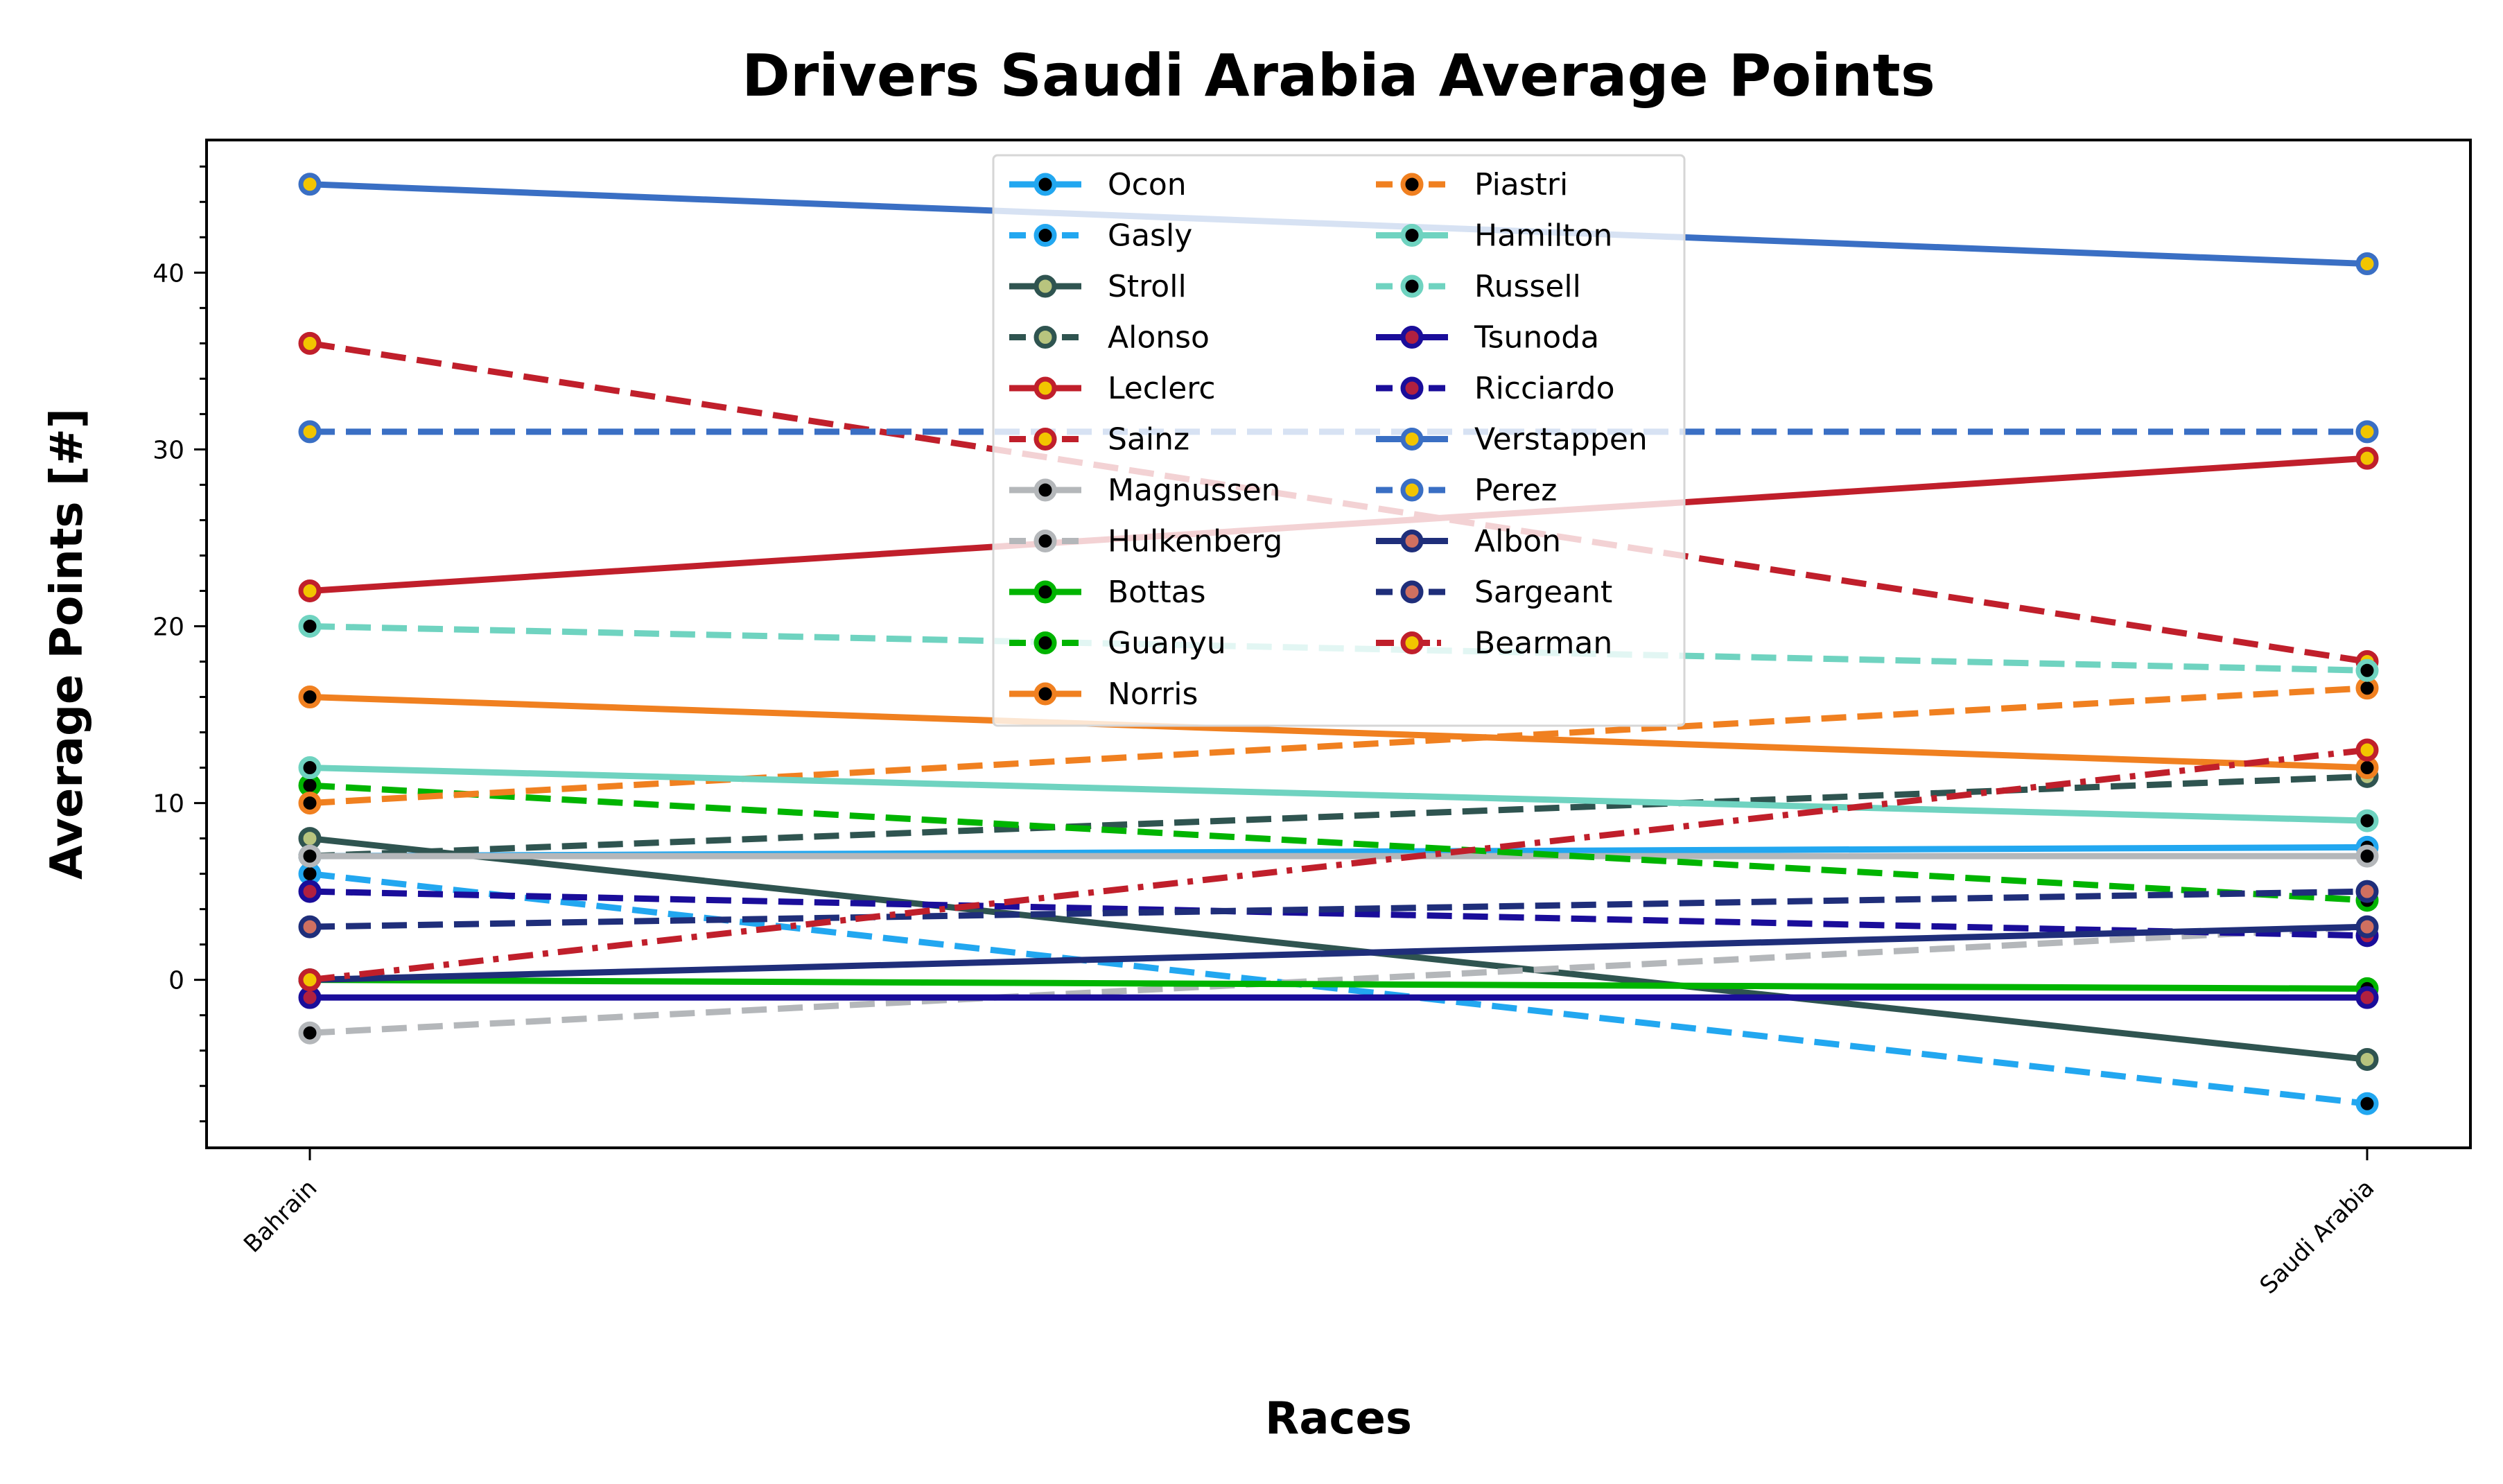 This screenshot has width=2503, height=1484. I want to click on legend-entry: Tsunoda, so click(1488, 338).